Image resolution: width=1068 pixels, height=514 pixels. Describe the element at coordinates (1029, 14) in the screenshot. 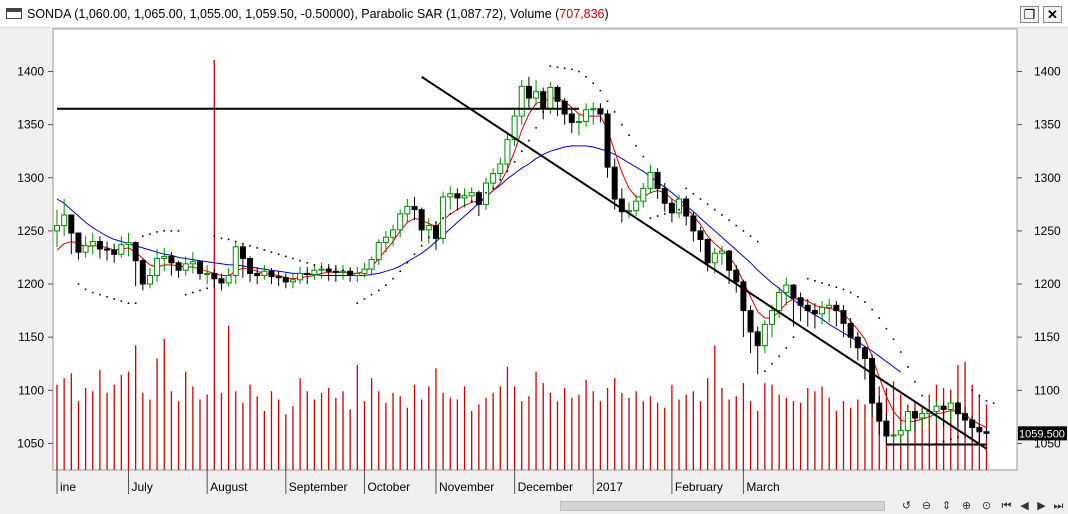

I see `restore-window-icon: ❐` at that location.